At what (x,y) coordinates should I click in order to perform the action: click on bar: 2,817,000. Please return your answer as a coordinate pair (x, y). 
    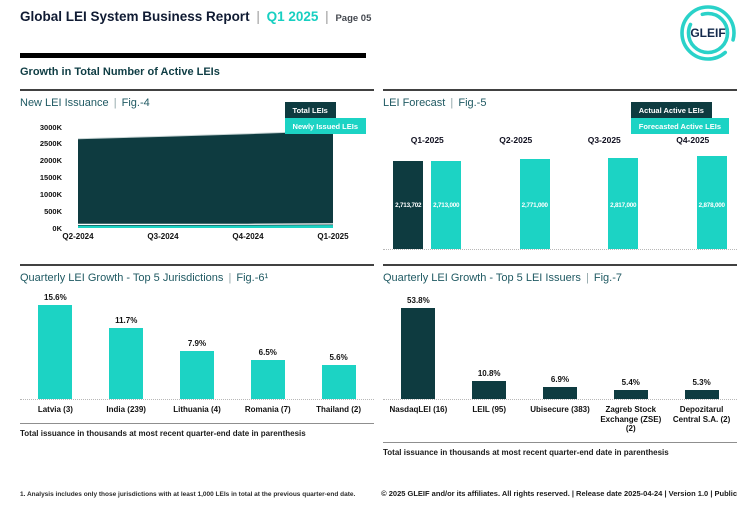
    Looking at the image, I should click on (623, 203).